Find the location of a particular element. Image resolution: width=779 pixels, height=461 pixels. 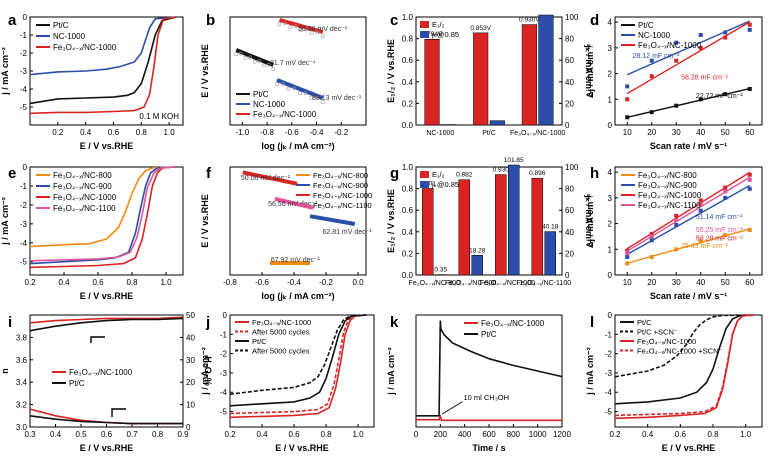

legend-entry: Fe₃O₄₋ₓ/NC-1000 +SCN⁻ is located at coordinates (680, 351).